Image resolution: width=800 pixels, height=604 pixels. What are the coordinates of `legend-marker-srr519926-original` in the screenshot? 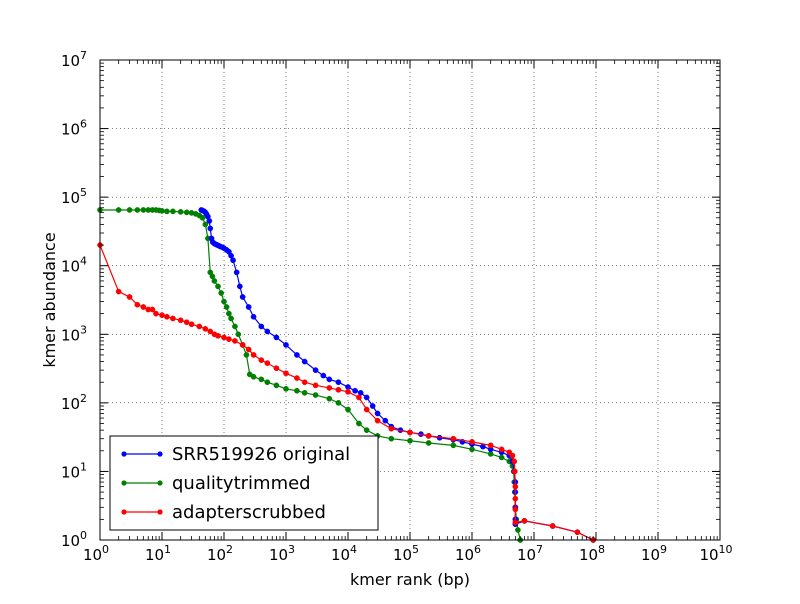 It's located at (124, 454).